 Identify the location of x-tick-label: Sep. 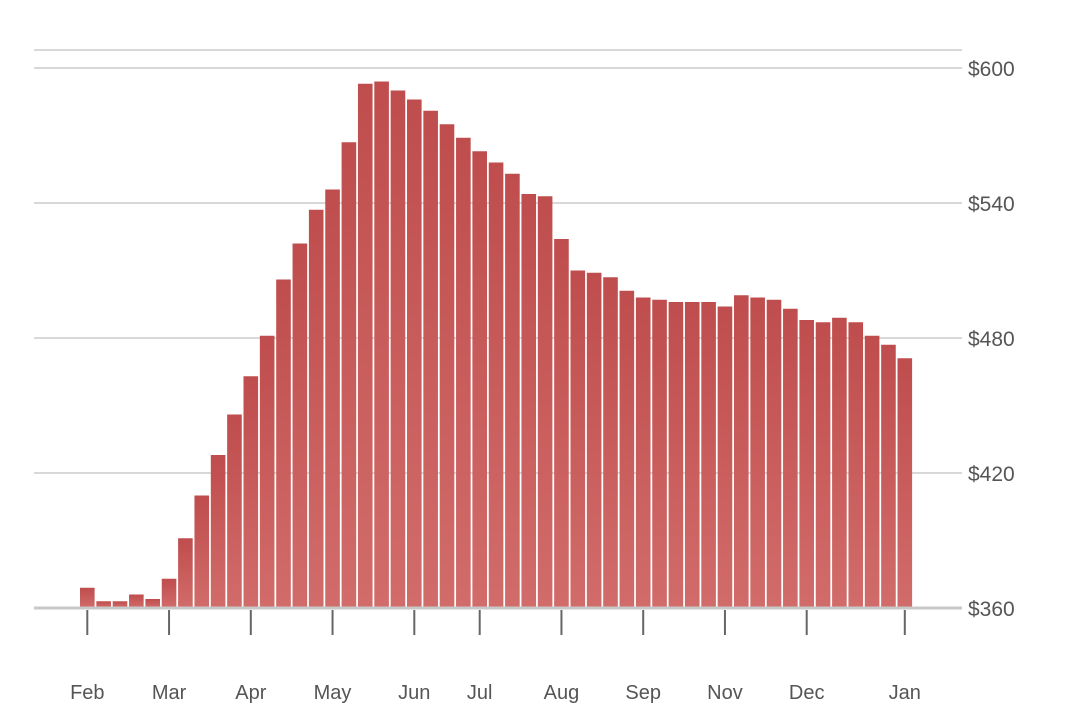
(643, 693).